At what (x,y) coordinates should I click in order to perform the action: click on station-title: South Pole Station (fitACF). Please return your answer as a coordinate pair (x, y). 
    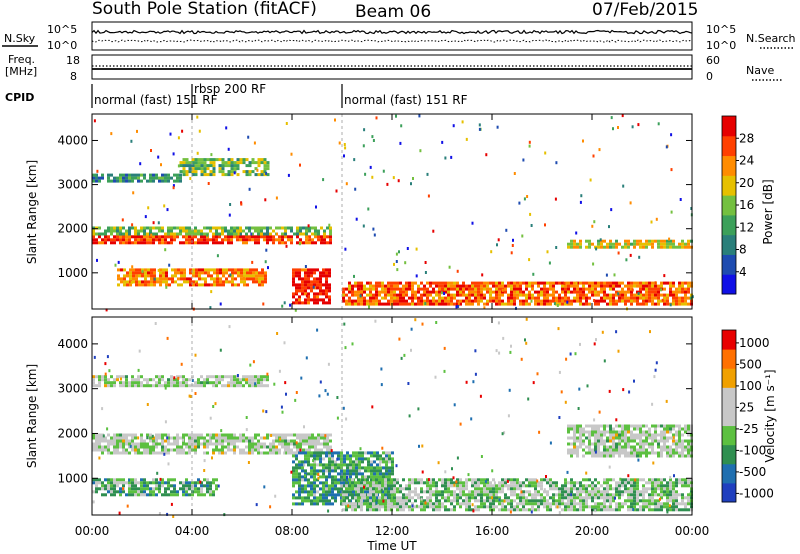
    Looking at the image, I should click on (204, 9).